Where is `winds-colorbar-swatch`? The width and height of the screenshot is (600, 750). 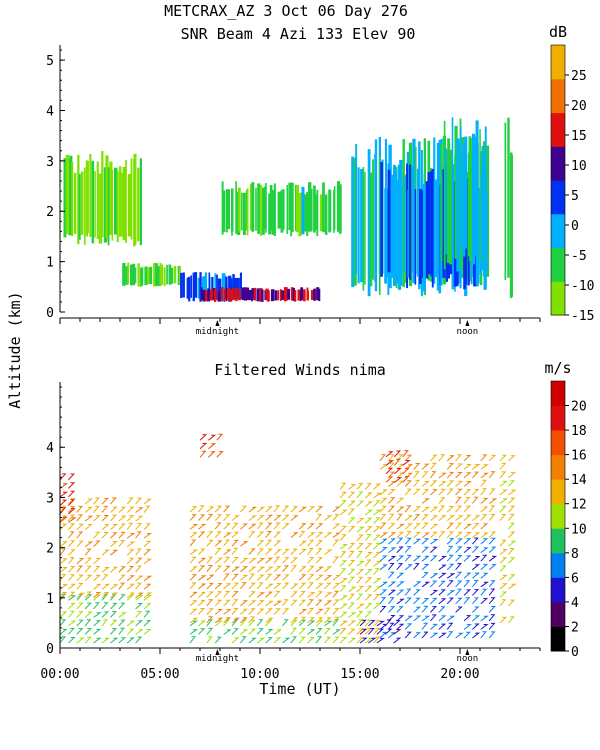
winds-colorbar-swatch is located at coordinates (558, 565).